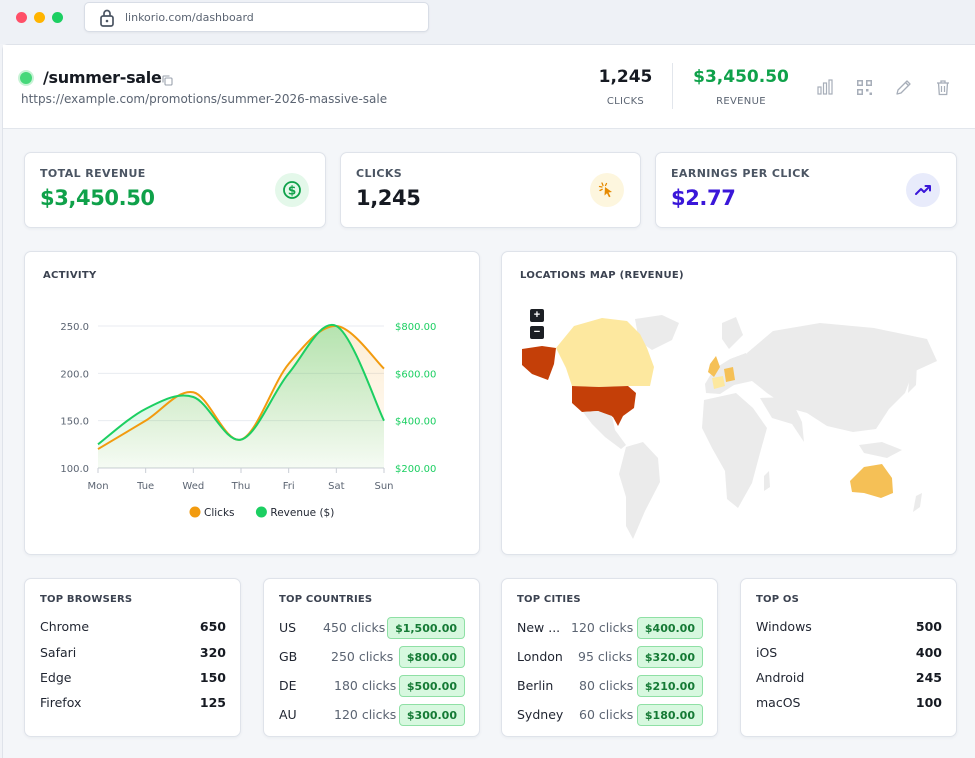 The image size is (975, 758). Describe the element at coordinates (415, 327) in the screenshot. I see `y-right-tick-label: $800.00` at that location.